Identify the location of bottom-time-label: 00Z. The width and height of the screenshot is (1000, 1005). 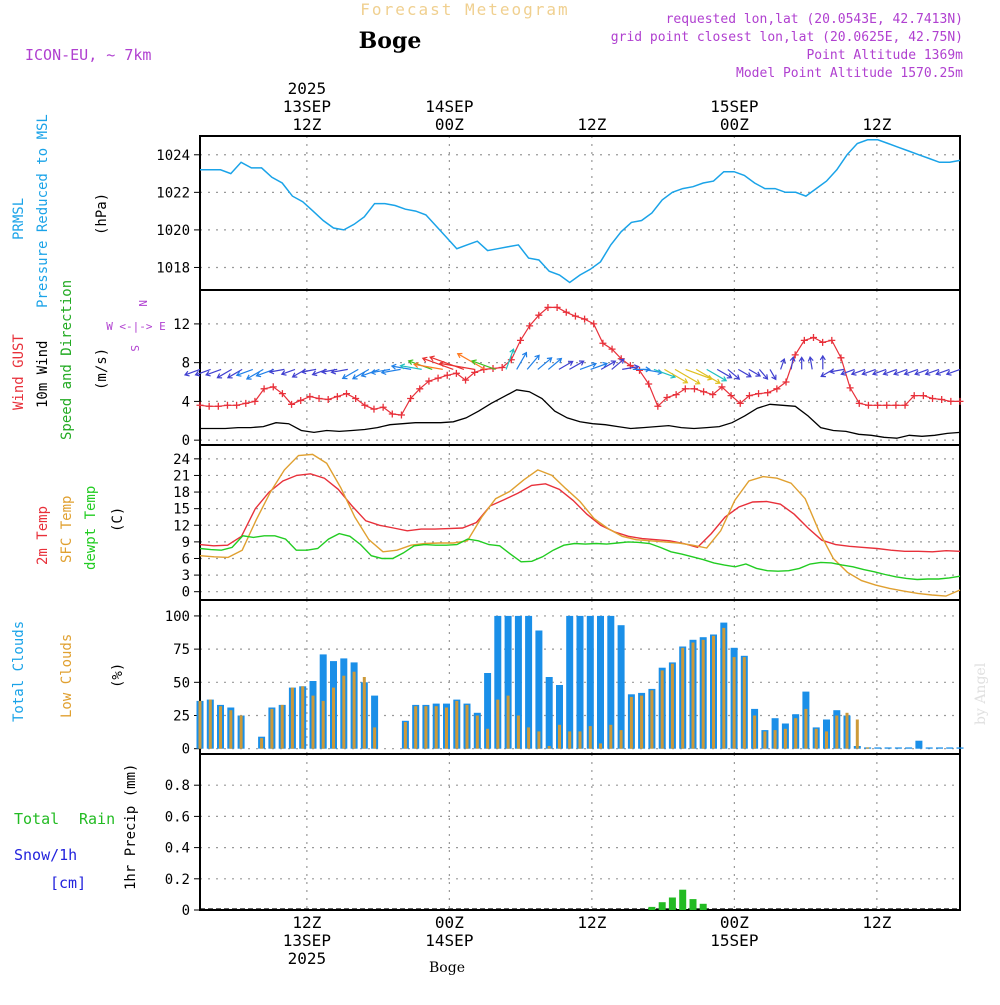
(734, 922).